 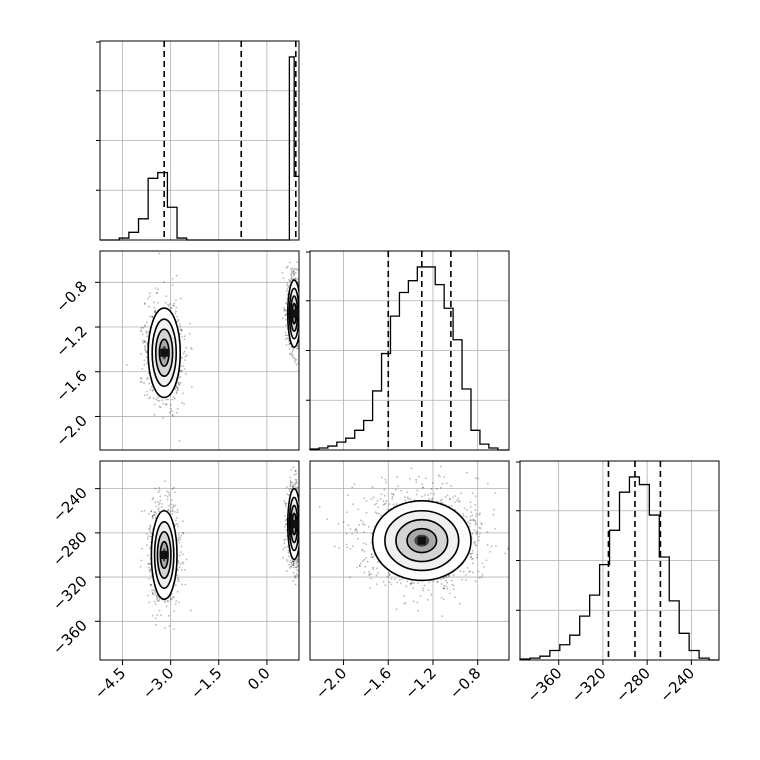 I want to click on histogram-steps, so click(x=199, y=148).